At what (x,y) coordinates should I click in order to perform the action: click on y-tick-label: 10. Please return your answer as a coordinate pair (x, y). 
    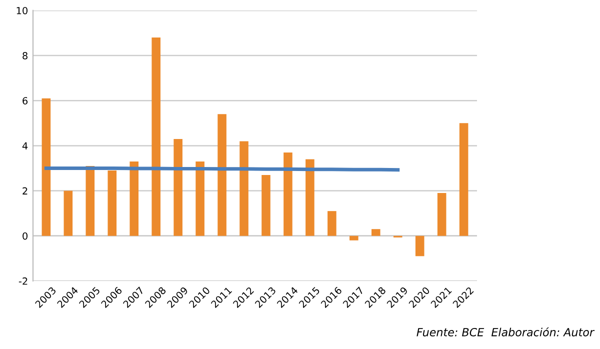
    Looking at the image, I should click on (22, 10).